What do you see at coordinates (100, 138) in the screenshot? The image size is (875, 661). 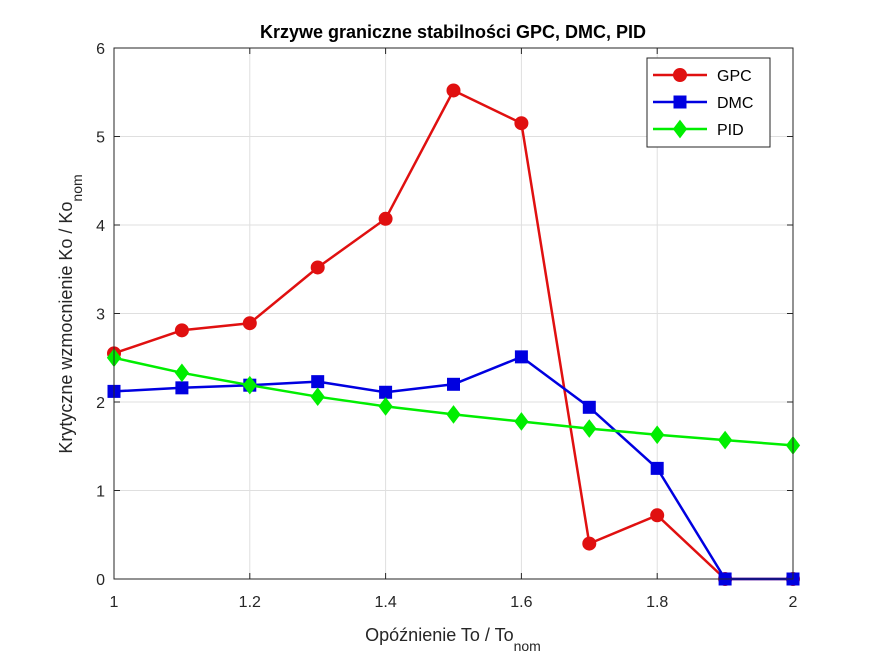 I see `y-tick-label: 5` at bounding box center [100, 138].